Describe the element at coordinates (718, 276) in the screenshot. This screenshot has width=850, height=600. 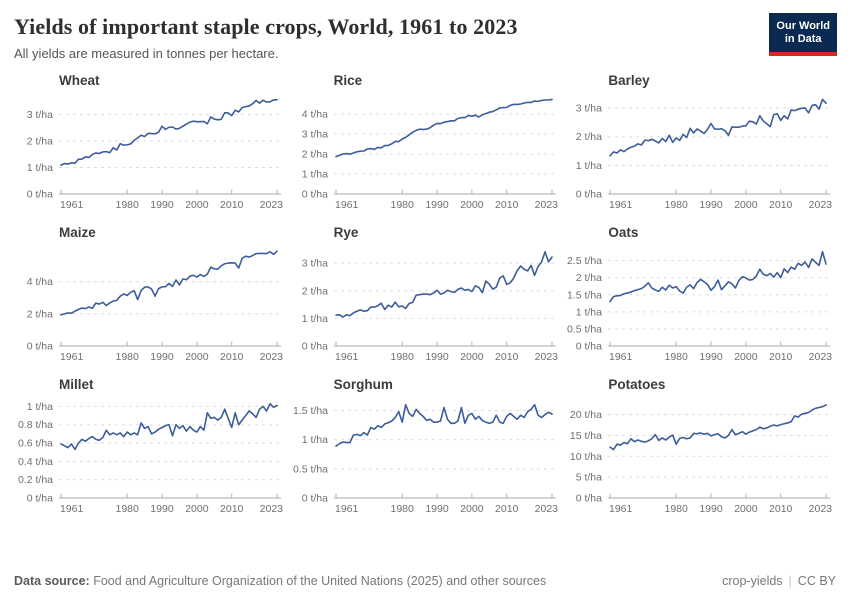
I see `series-line-oats` at that location.